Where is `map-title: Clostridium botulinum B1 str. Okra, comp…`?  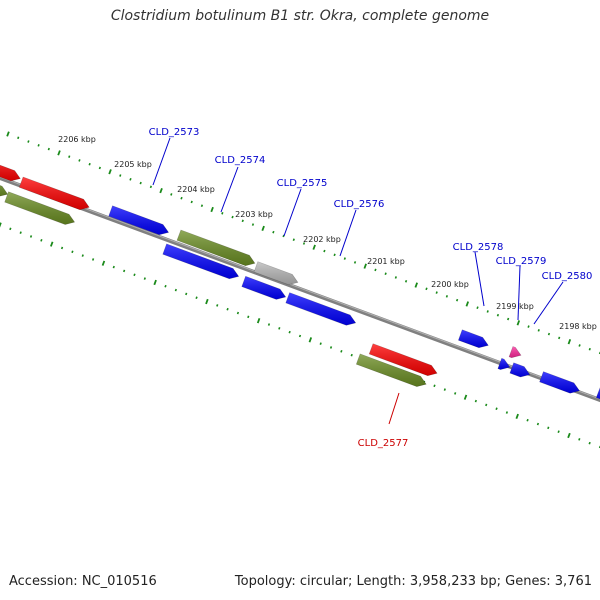 map-title: Clostridium botulinum B1 str. Okra, comp… is located at coordinates (300, 16).